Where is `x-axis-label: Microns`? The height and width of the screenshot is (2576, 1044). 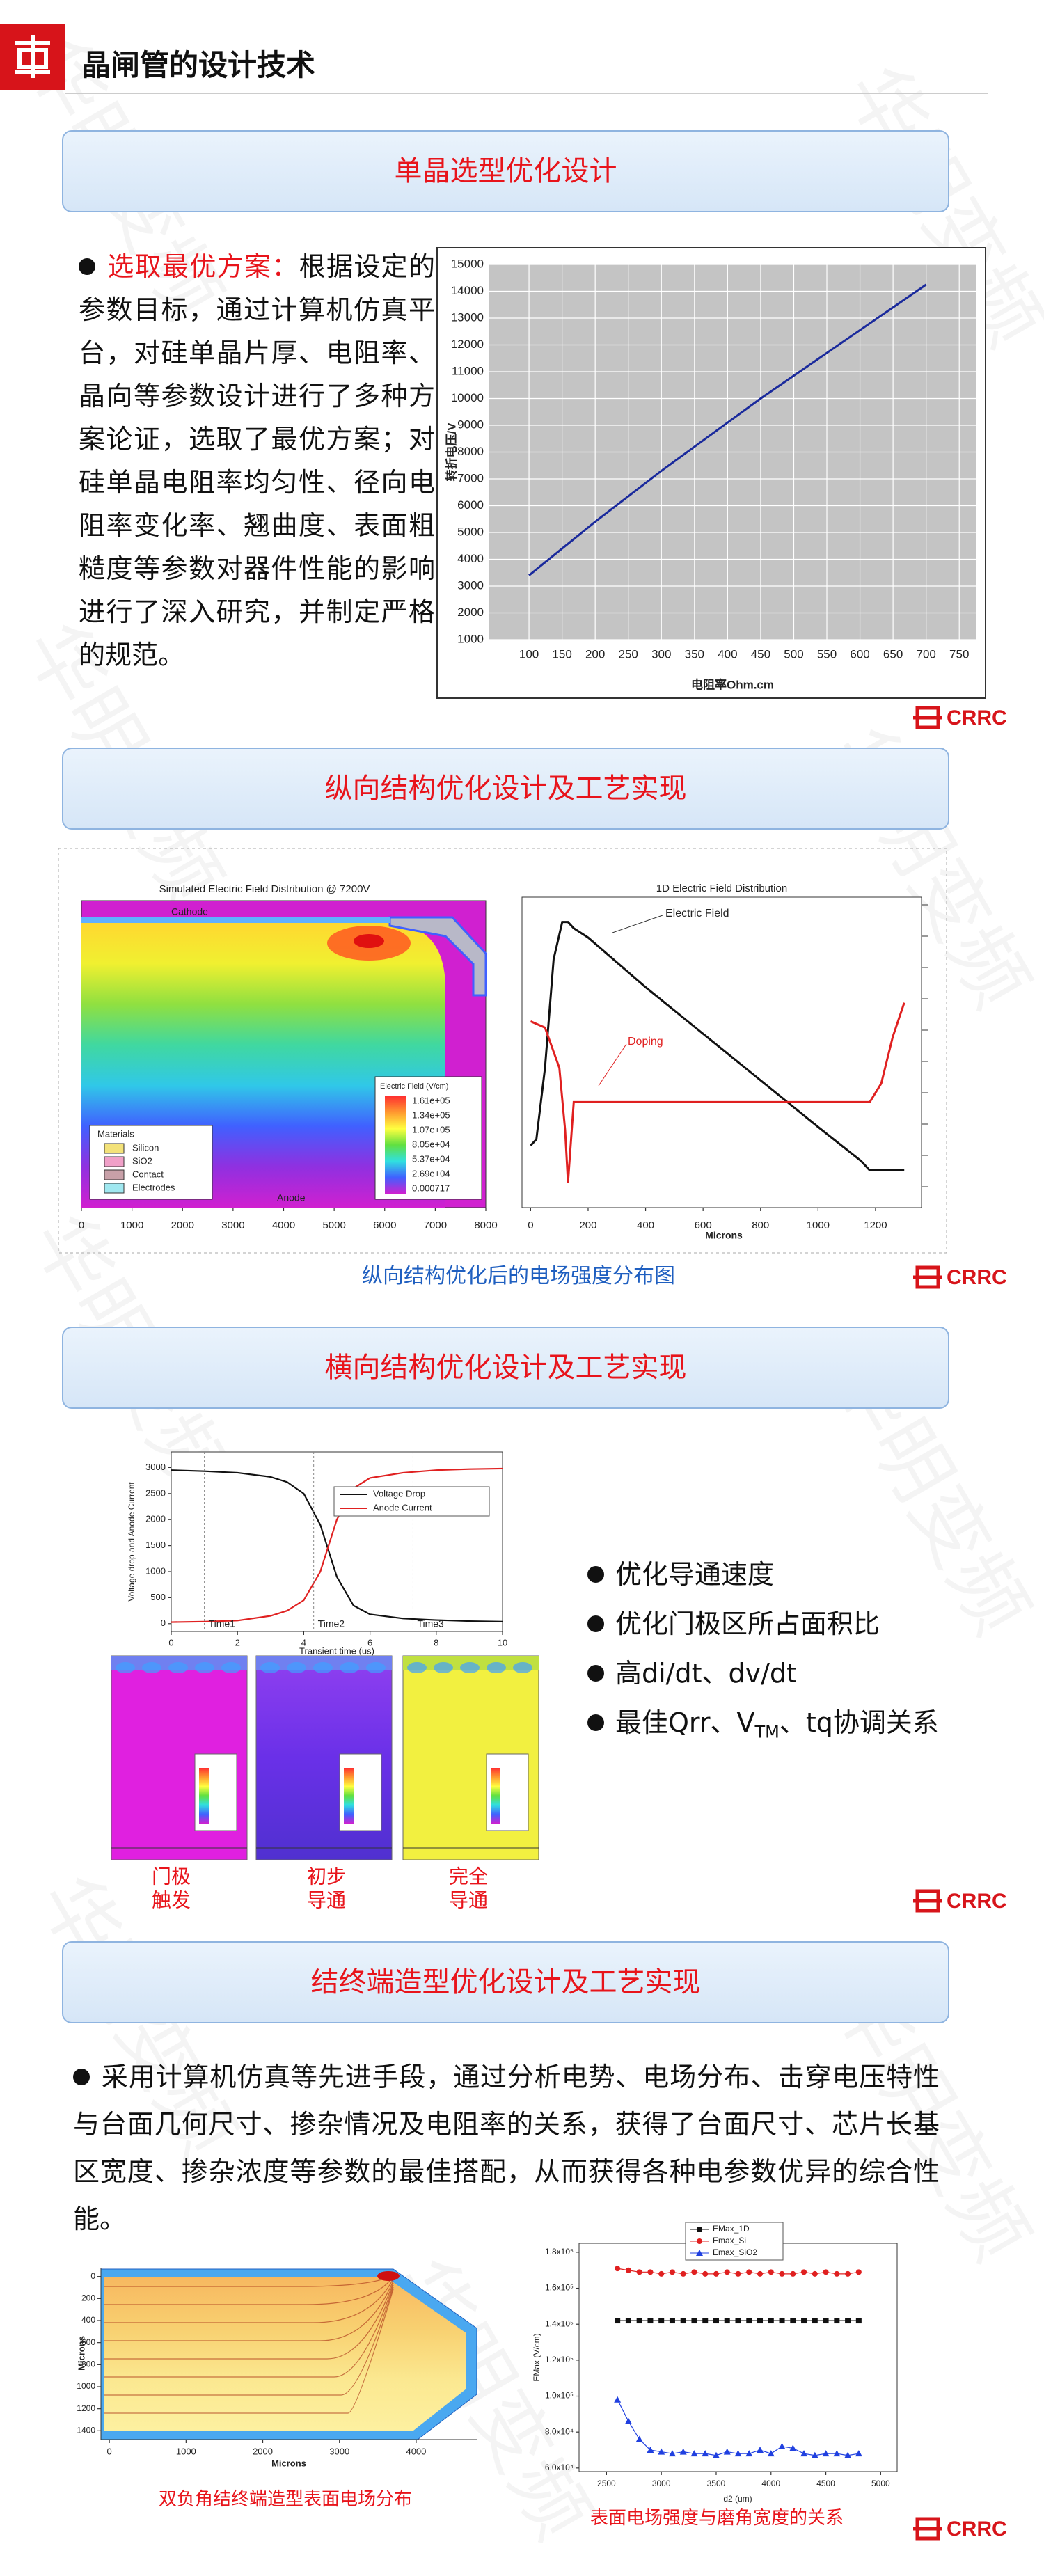 x-axis-label: Microns is located at coordinates (724, 1235).